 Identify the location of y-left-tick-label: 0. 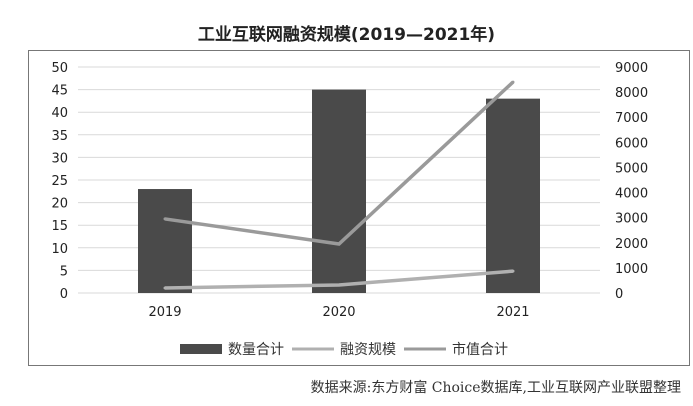
(64, 294).